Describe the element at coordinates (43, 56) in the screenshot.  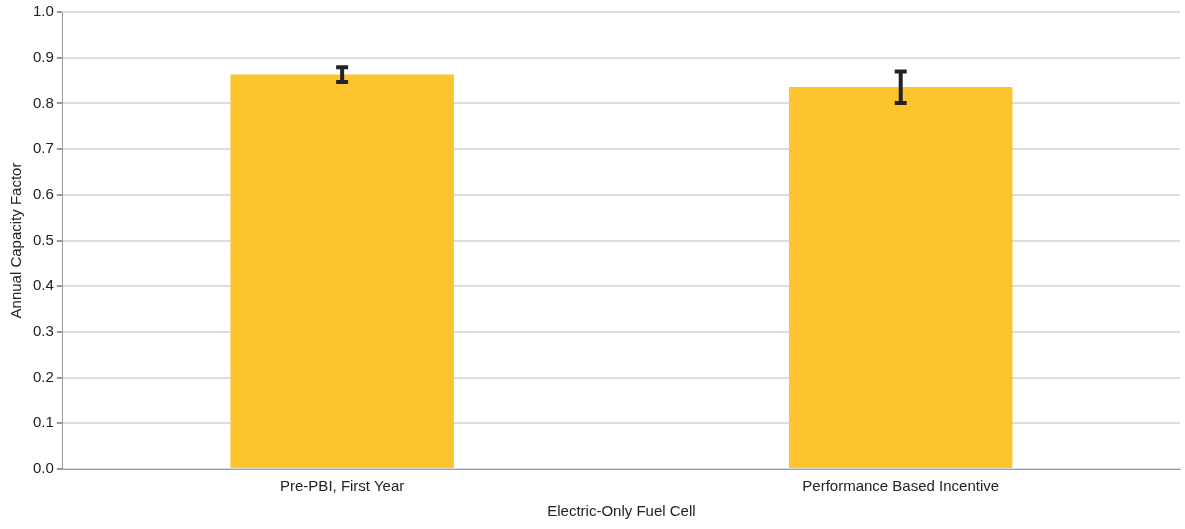
I see `y-tick-label: 0.9` at that location.